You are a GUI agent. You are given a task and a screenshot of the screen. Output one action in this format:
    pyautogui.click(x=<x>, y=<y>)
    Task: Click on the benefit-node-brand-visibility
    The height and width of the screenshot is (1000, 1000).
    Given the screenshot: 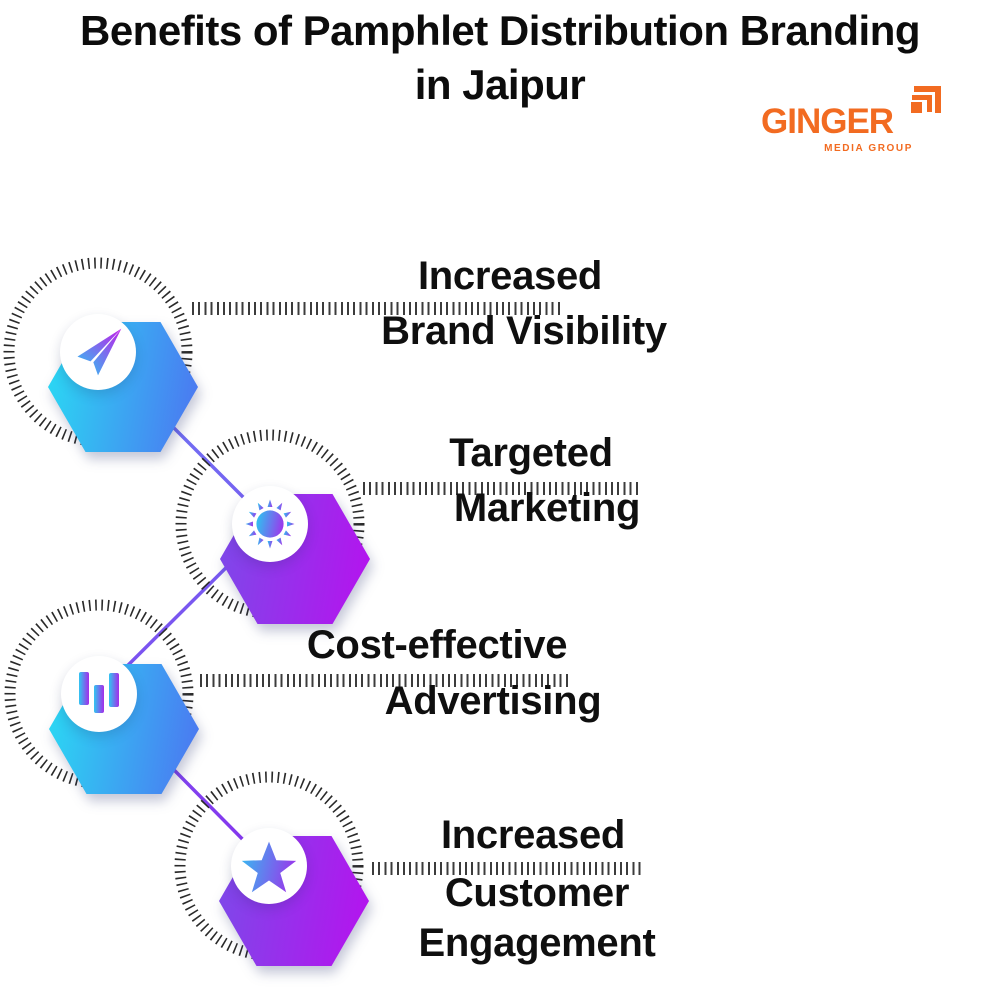 What is the action you would take?
    pyautogui.click(x=99, y=352)
    